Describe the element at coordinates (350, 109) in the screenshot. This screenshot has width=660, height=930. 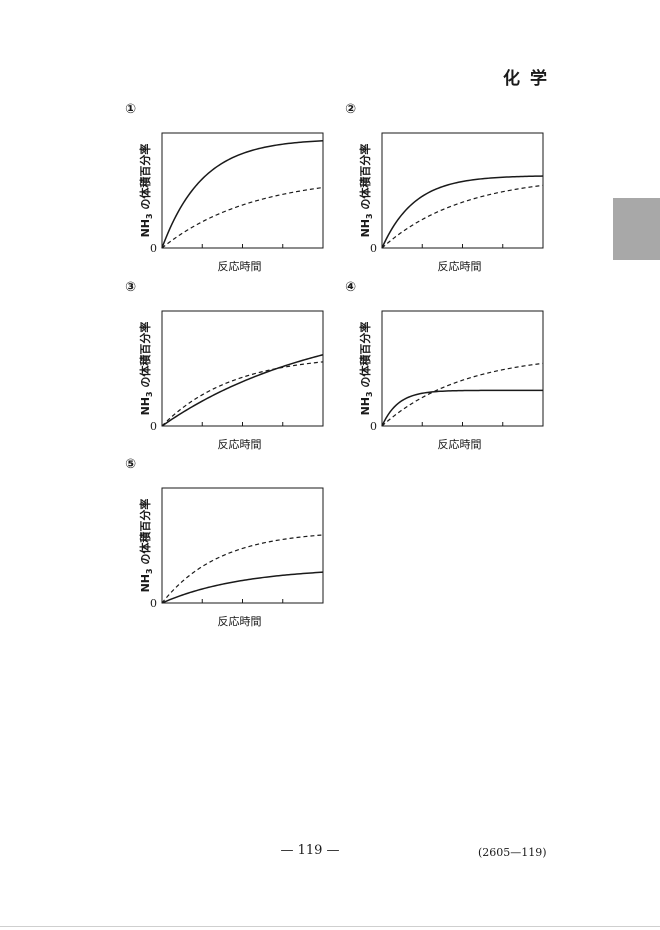
I see `chart-marker: ②` at that location.